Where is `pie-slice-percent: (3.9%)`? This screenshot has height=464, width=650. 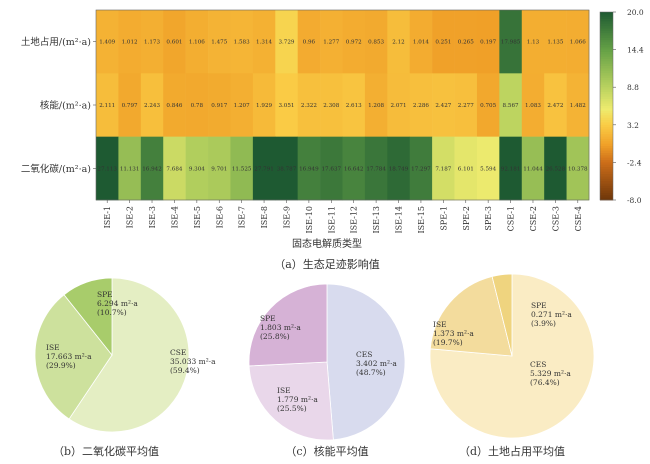 pie-slice-percent: (3.9%) is located at coordinates (543, 323).